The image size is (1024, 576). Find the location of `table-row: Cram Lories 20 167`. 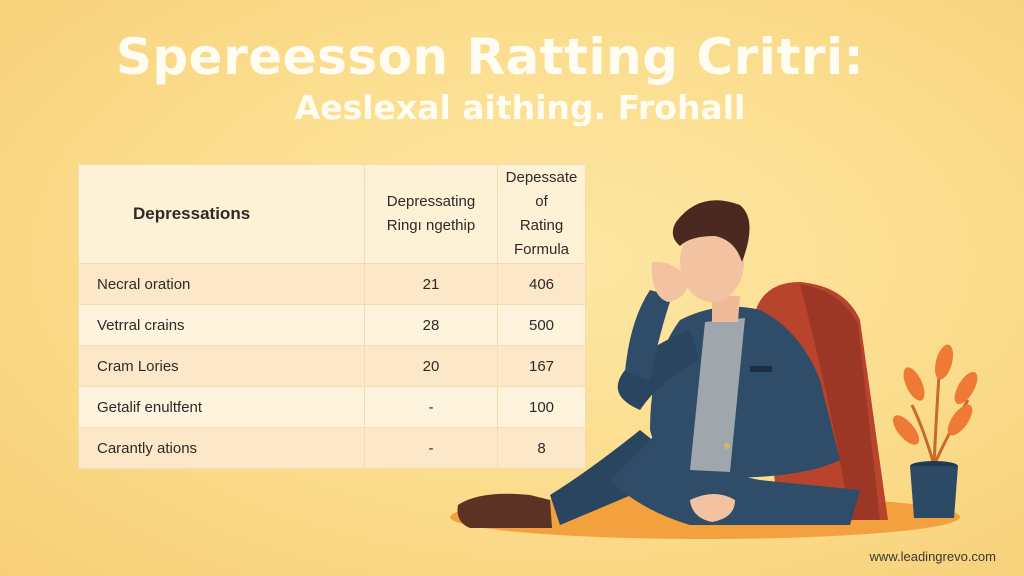

table-row: Cram Lories 20 167 is located at coordinates (332, 366).